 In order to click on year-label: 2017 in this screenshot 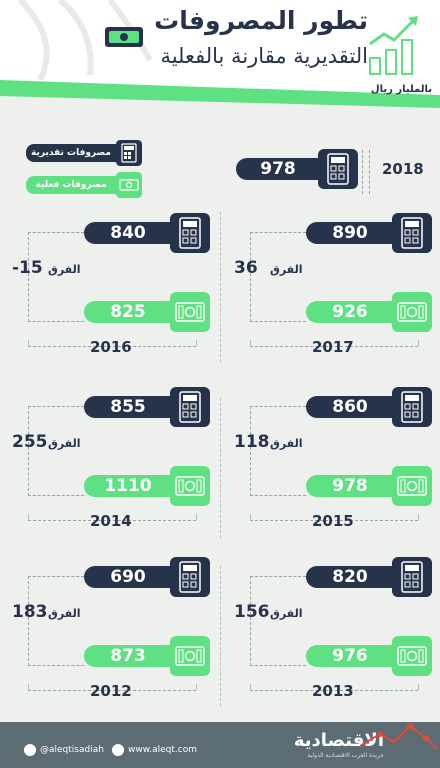, I will do `click(333, 347)`.